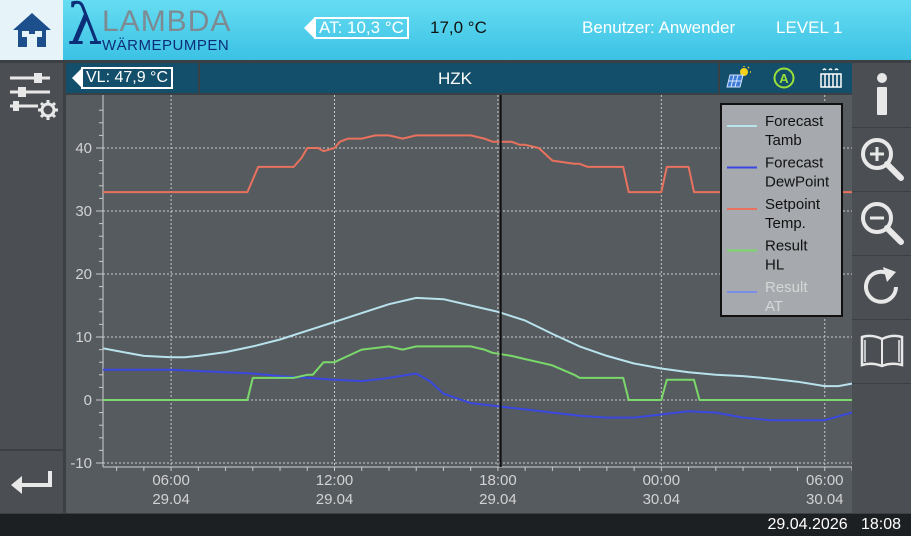 The height and width of the screenshot is (536, 911). I want to click on return-arrow-icon, so click(31, 482).